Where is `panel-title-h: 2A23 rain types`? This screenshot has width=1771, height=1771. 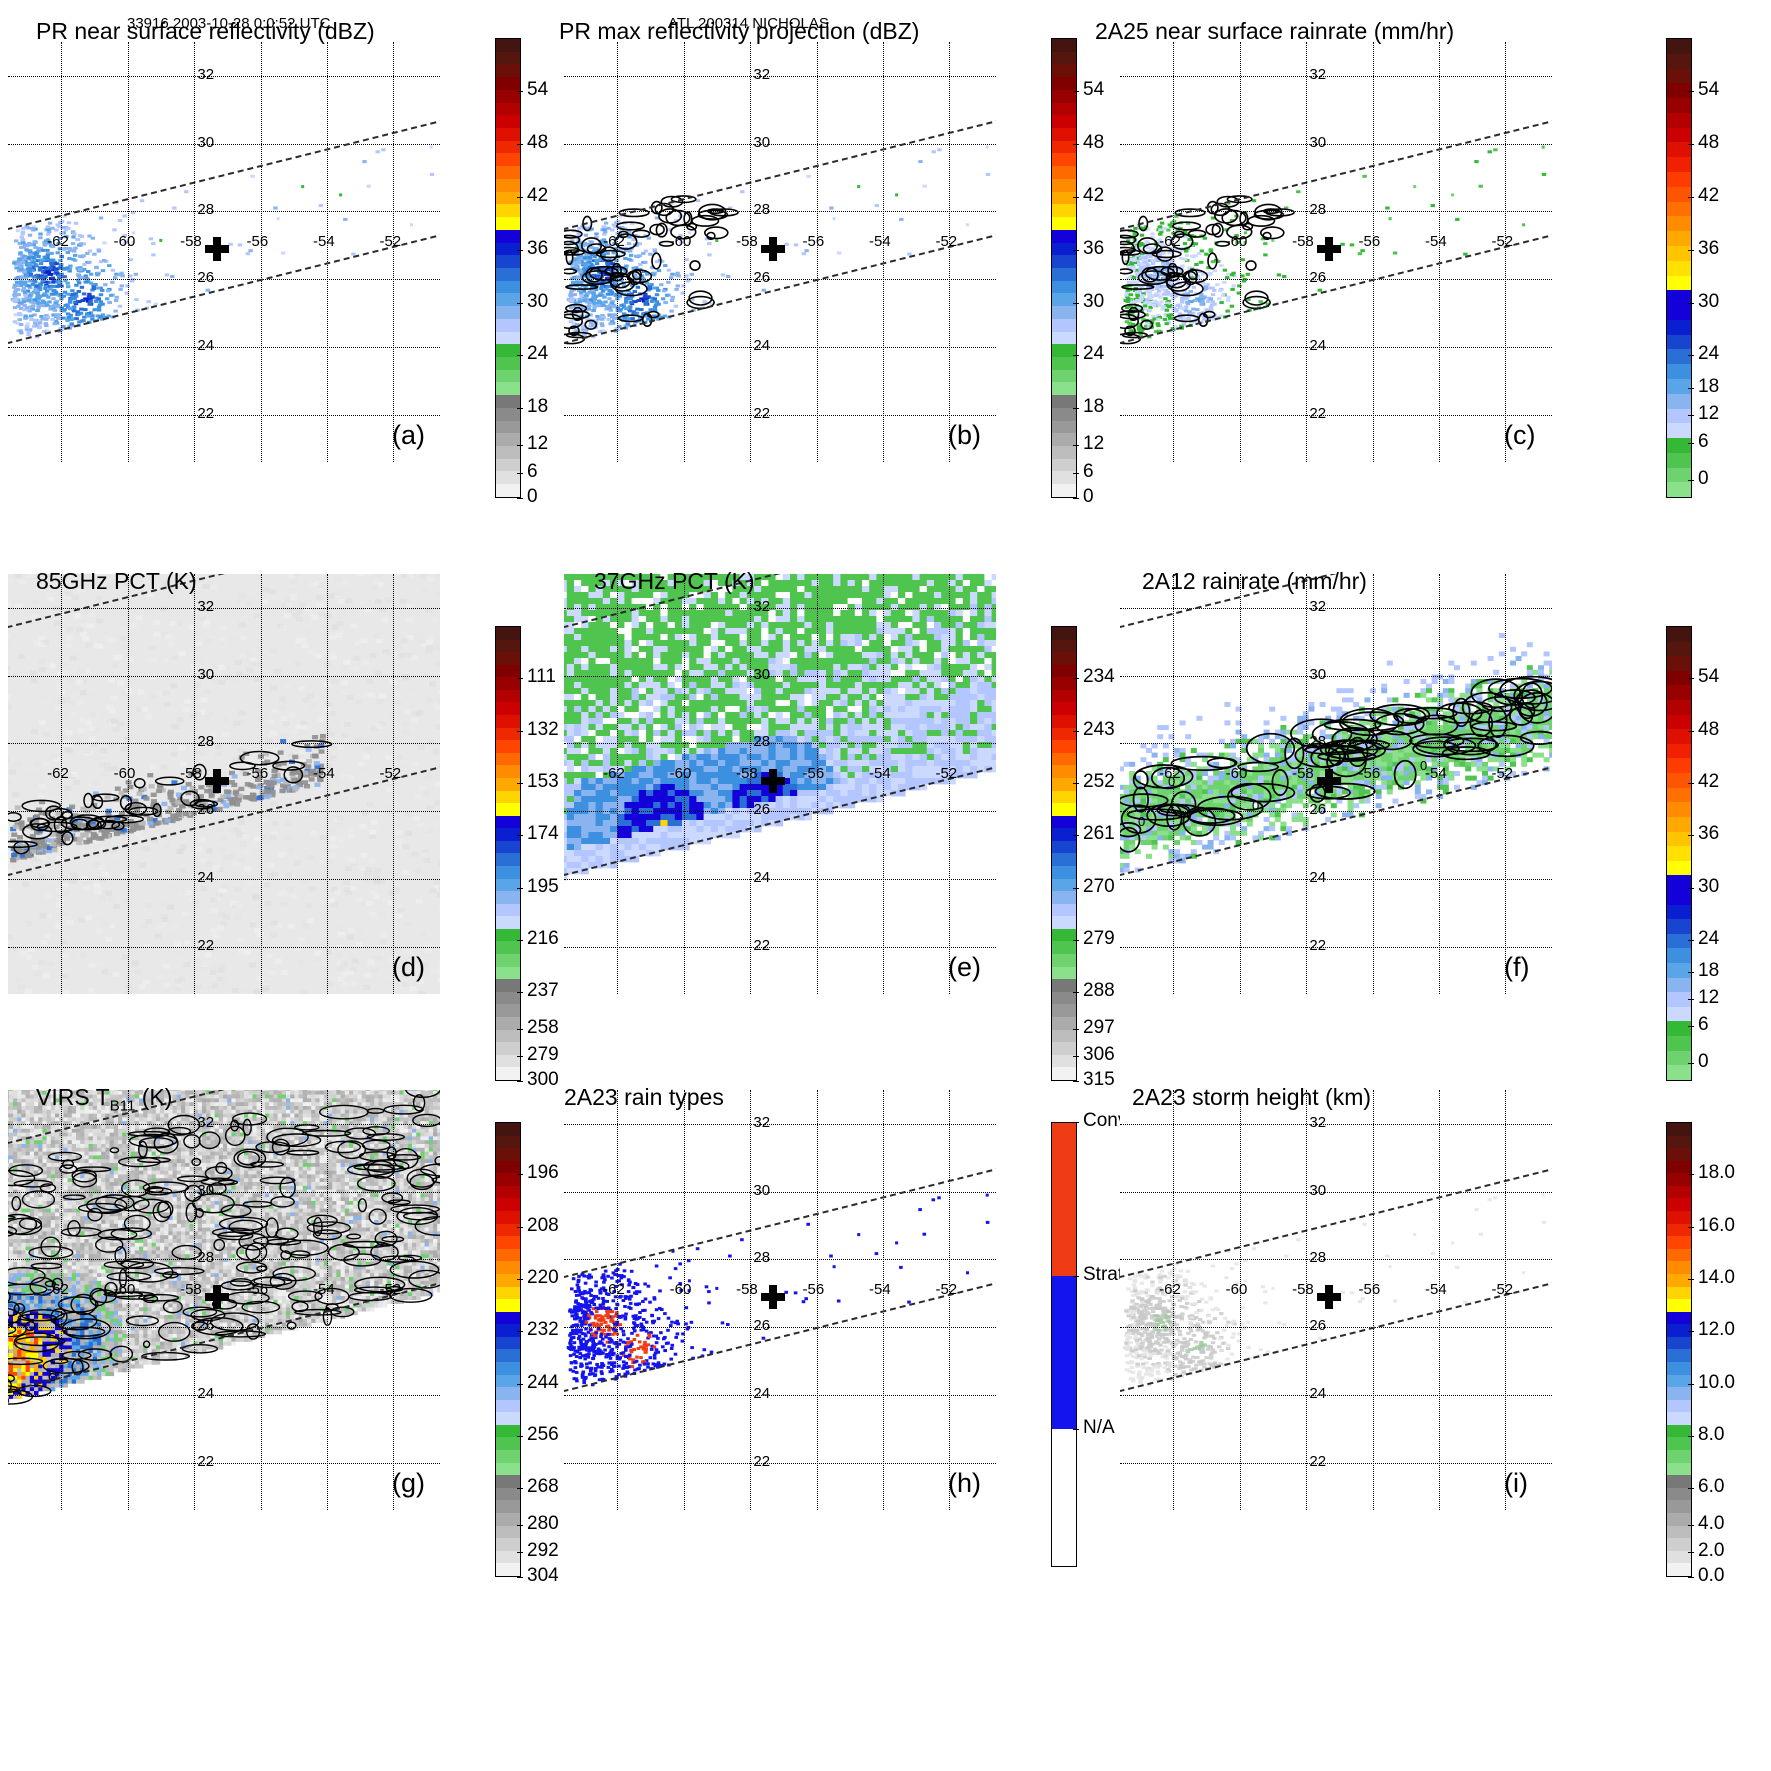
panel-title-h: 2A23 rain types is located at coordinates (644, 1097).